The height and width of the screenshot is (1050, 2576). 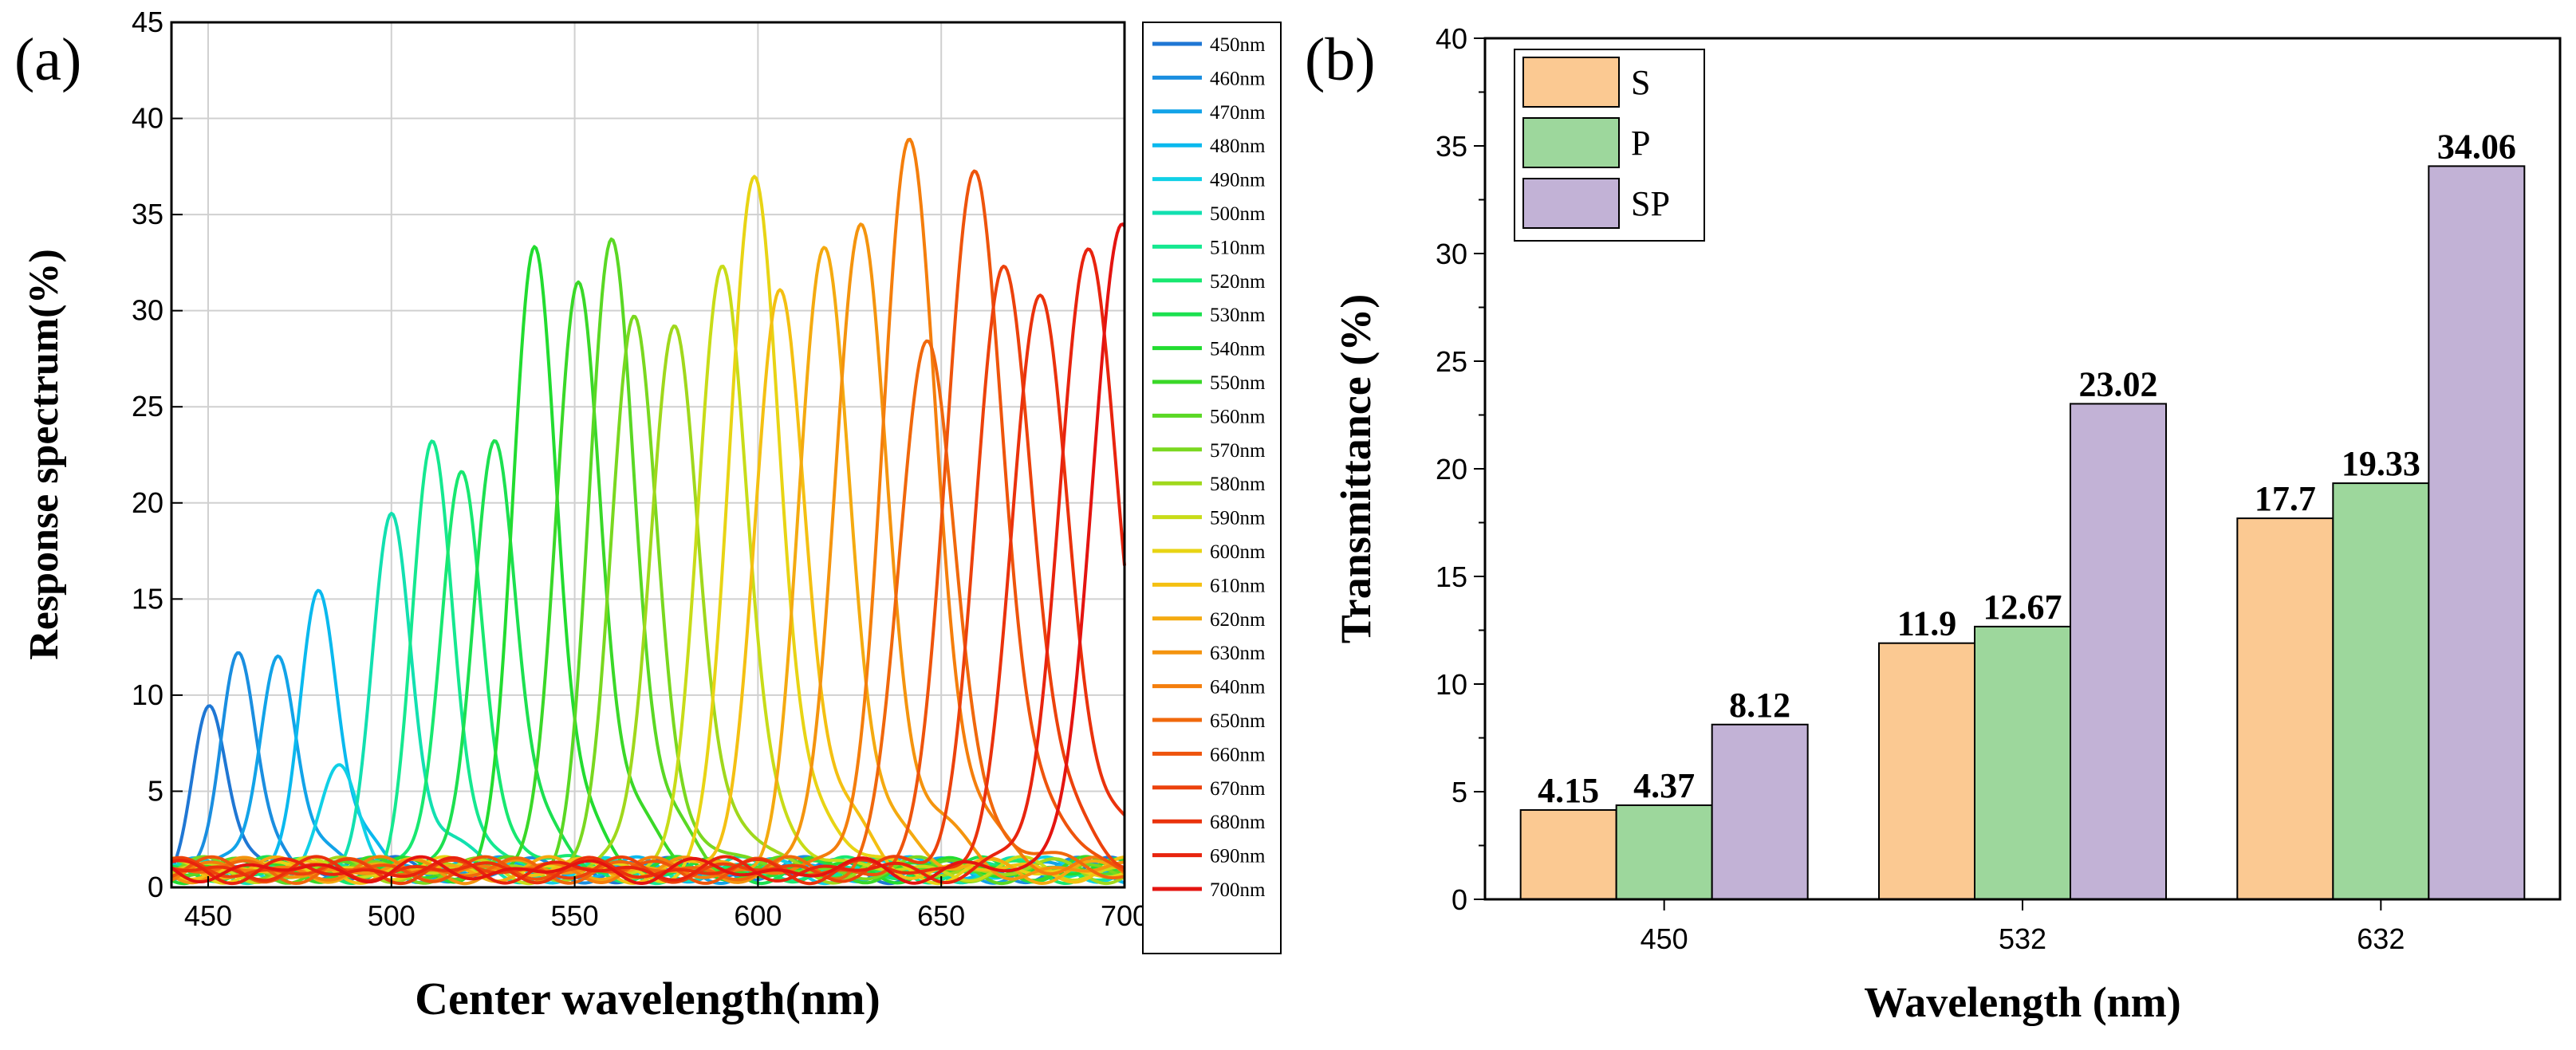 I want to click on data-label-S-532: 11.9, so click(x=1927, y=623).